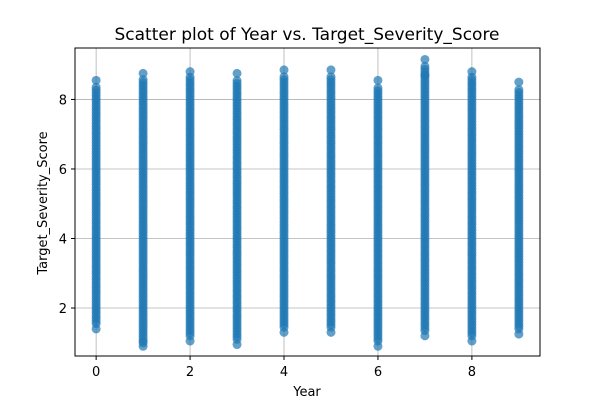 The height and width of the screenshot is (405, 600). I want to click on x-tick-label: 0, so click(96, 372).